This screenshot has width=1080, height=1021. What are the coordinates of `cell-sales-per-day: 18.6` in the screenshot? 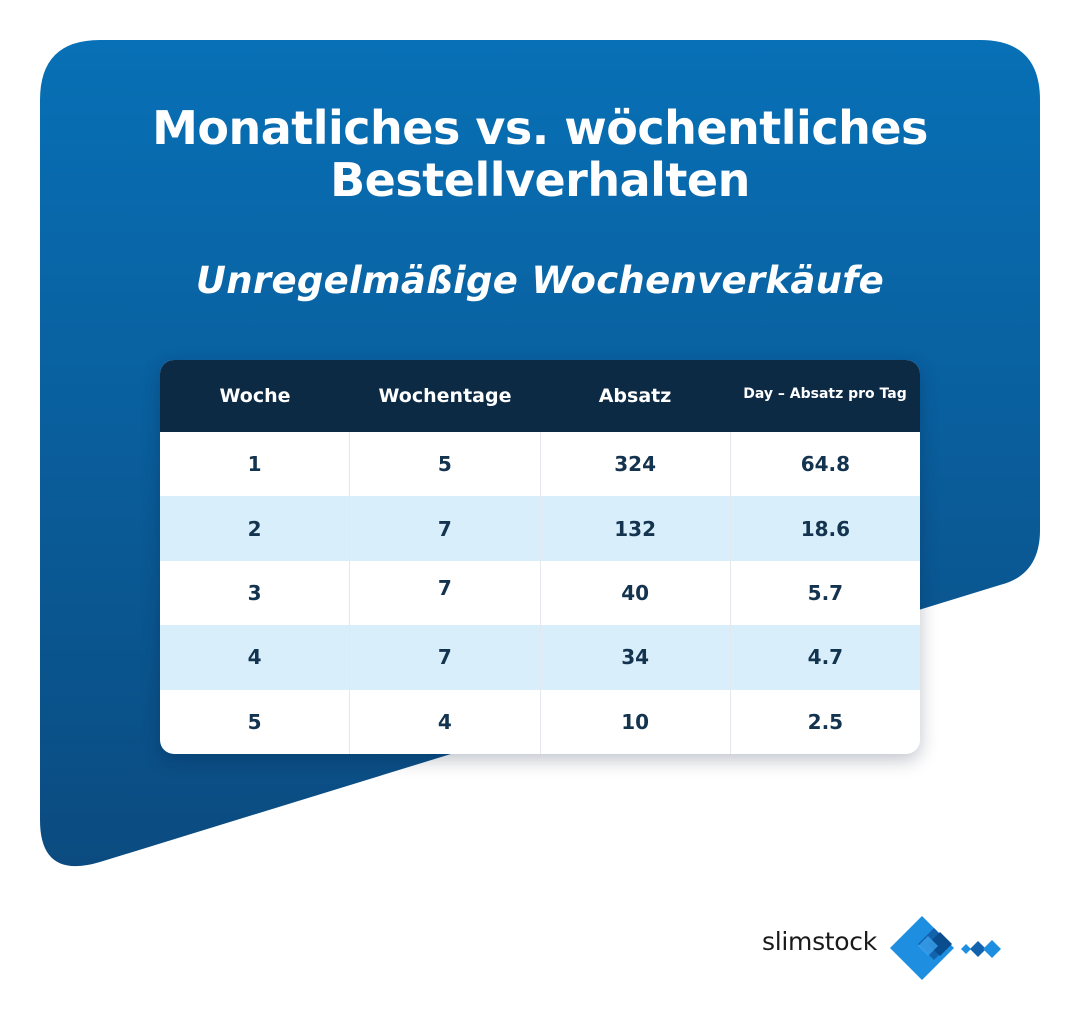 It's located at (825, 528).